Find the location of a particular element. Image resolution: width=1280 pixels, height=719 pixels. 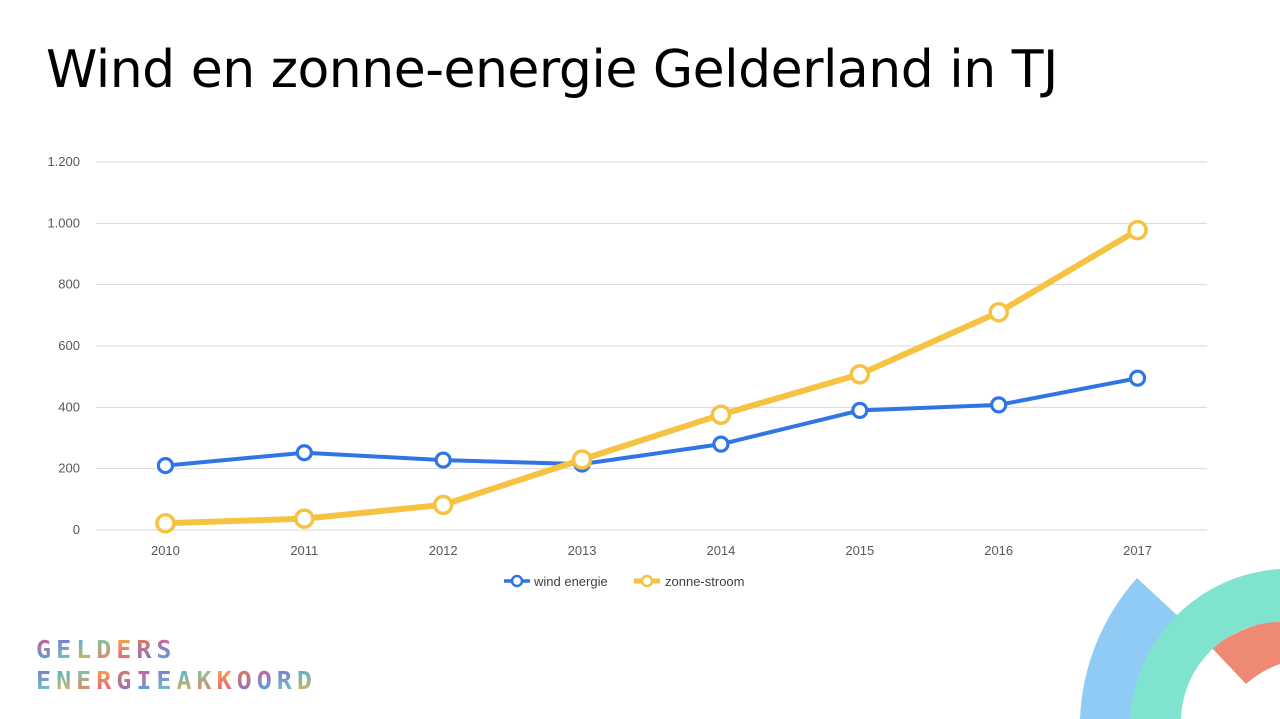

y-axis-tick-labels: 0 200 400 600 800 1.000 1.200 is located at coordinates (63, 345).